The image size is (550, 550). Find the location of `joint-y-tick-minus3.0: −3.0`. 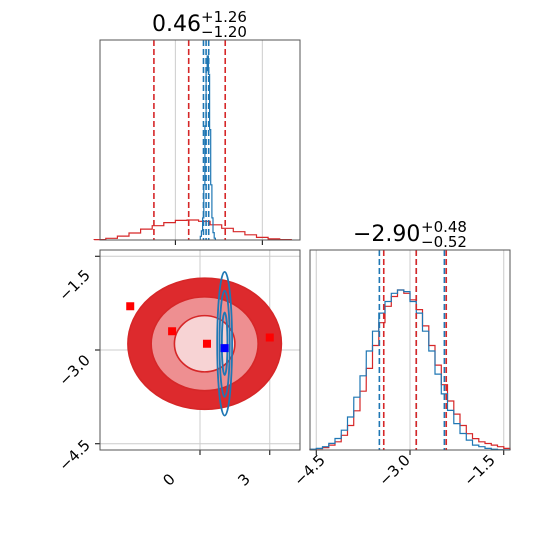

joint-y-tick-minus3.0: −3.0 is located at coordinates (74, 370).